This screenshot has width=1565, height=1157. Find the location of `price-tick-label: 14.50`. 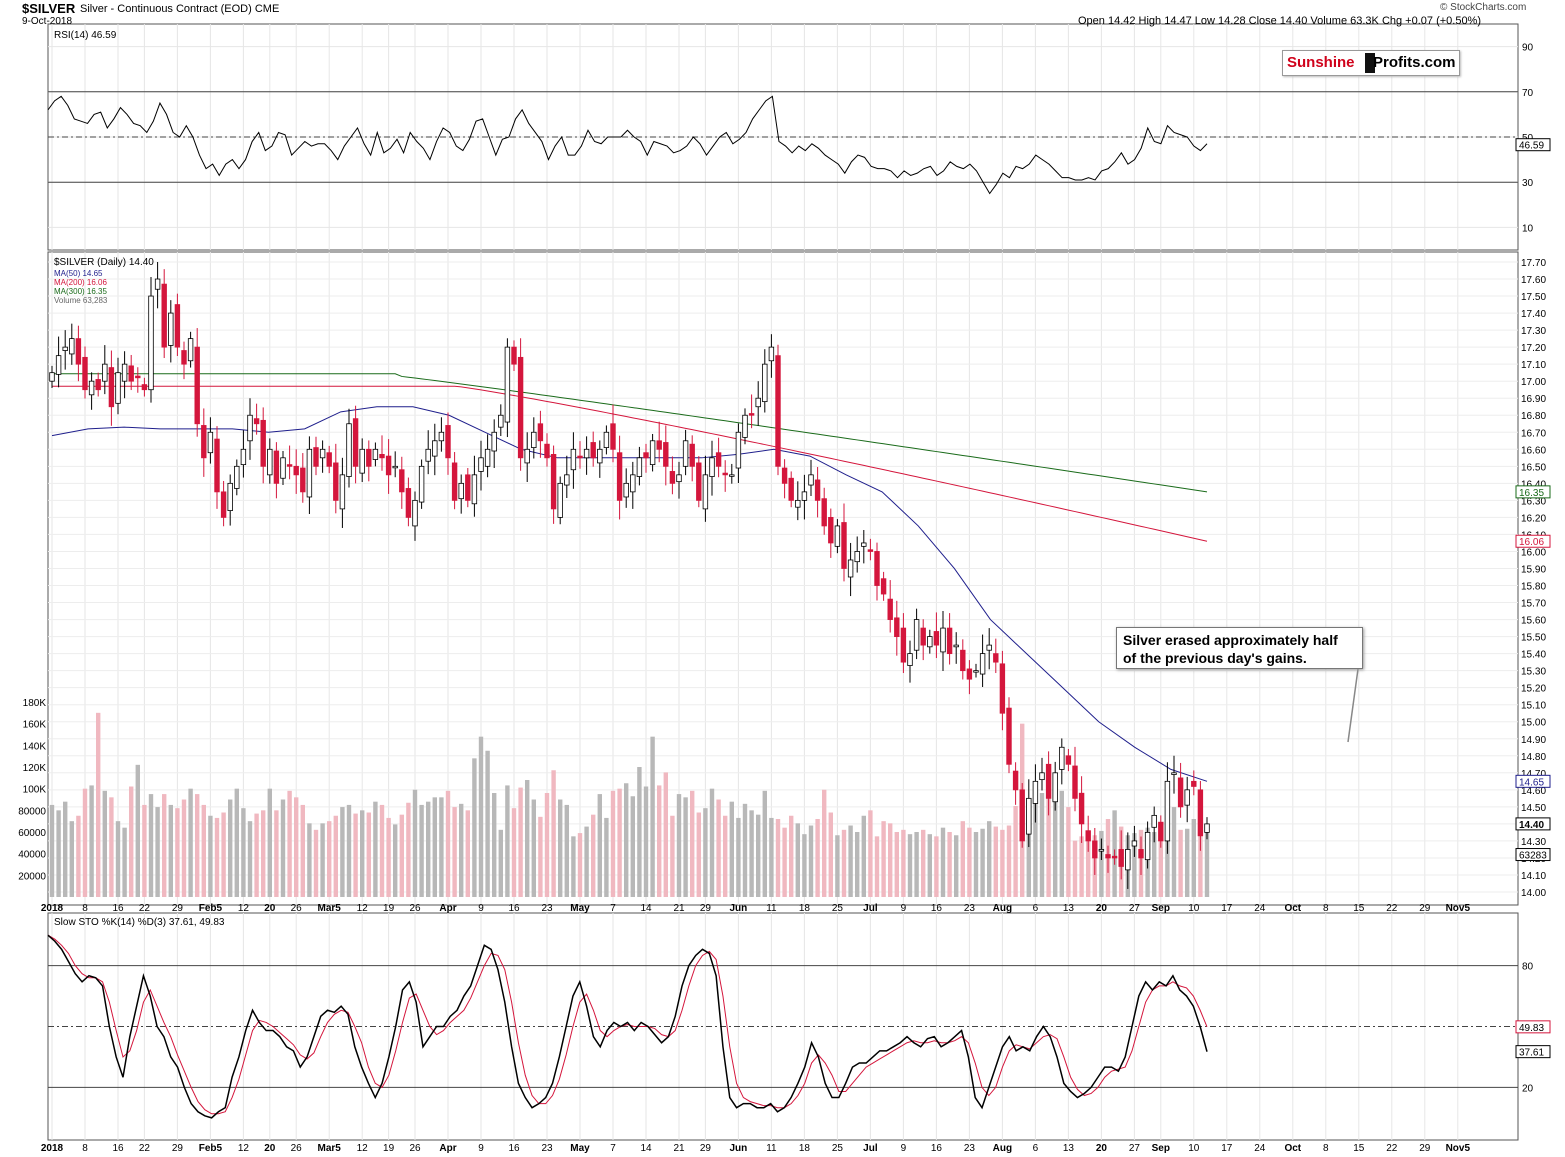

price-tick-label: 14.50 is located at coordinates (1533, 808).